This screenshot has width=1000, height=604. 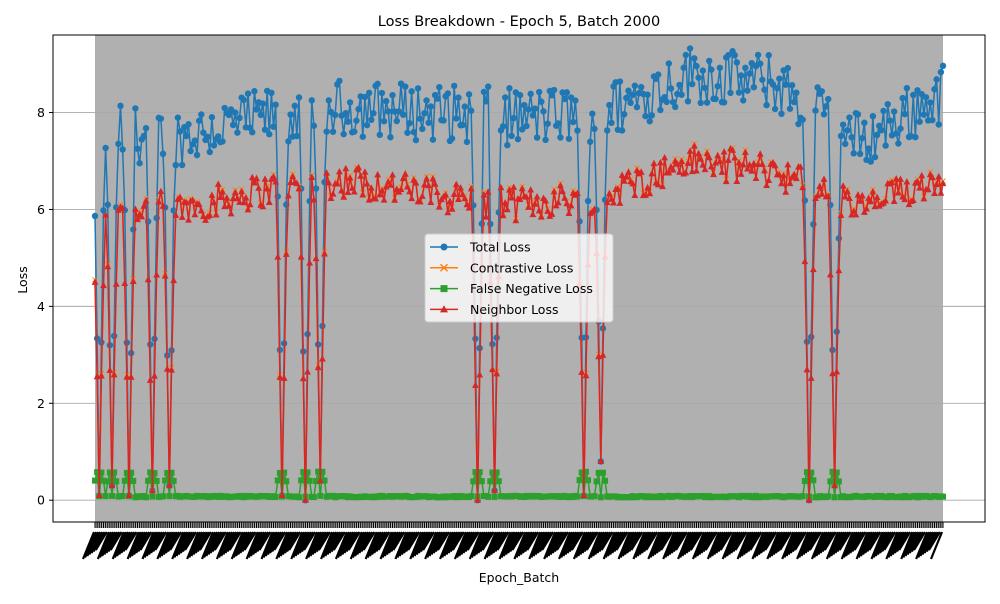 What do you see at coordinates (444, 267) in the screenshot?
I see `legend-marker` at bounding box center [444, 267].